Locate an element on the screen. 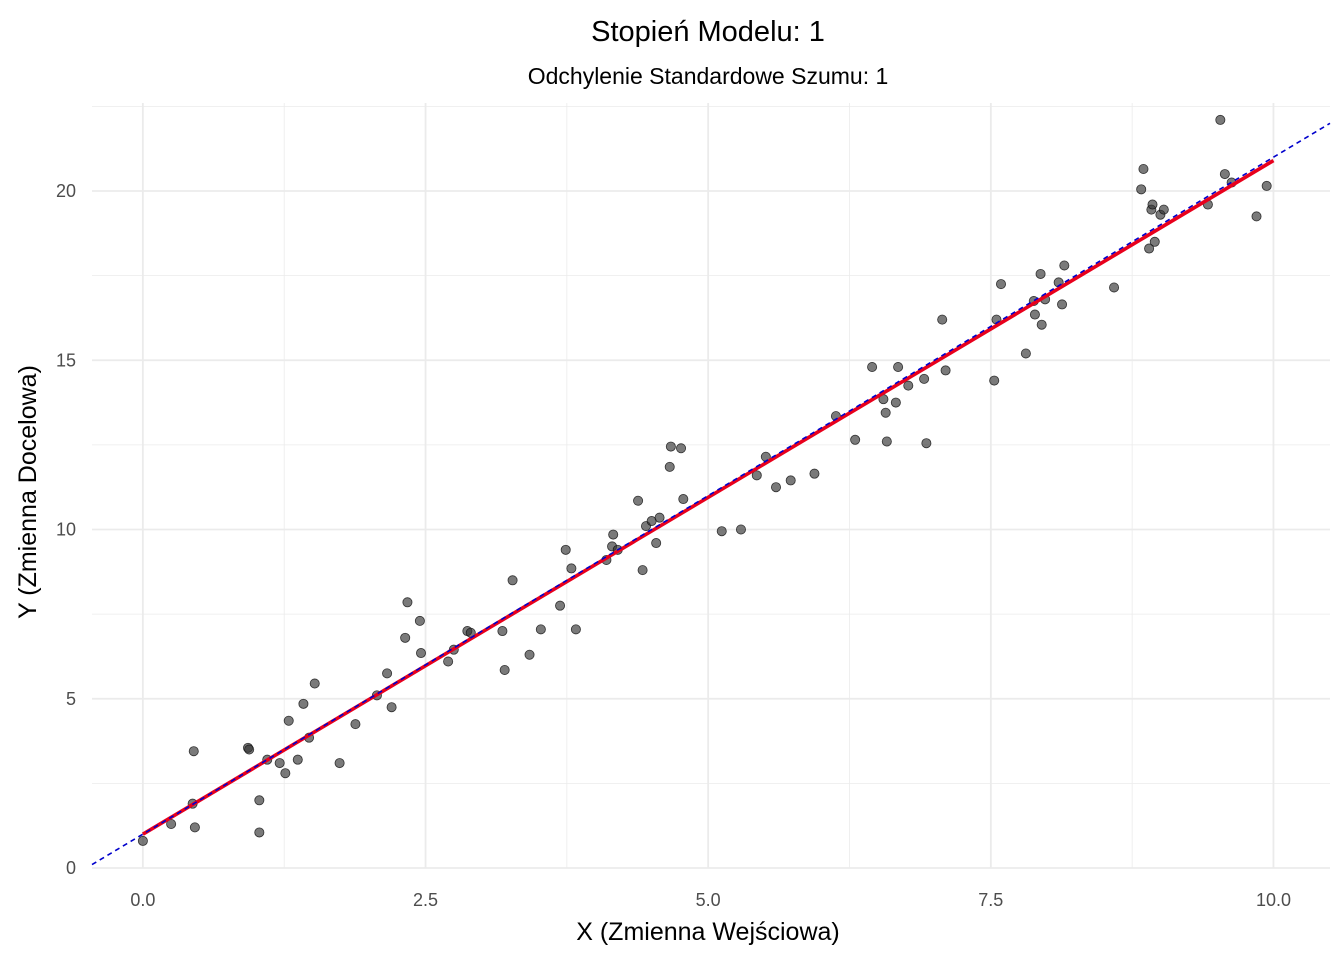 The height and width of the screenshot is (960, 1344). y-tick-label: 10 is located at coordinates (66, 530).